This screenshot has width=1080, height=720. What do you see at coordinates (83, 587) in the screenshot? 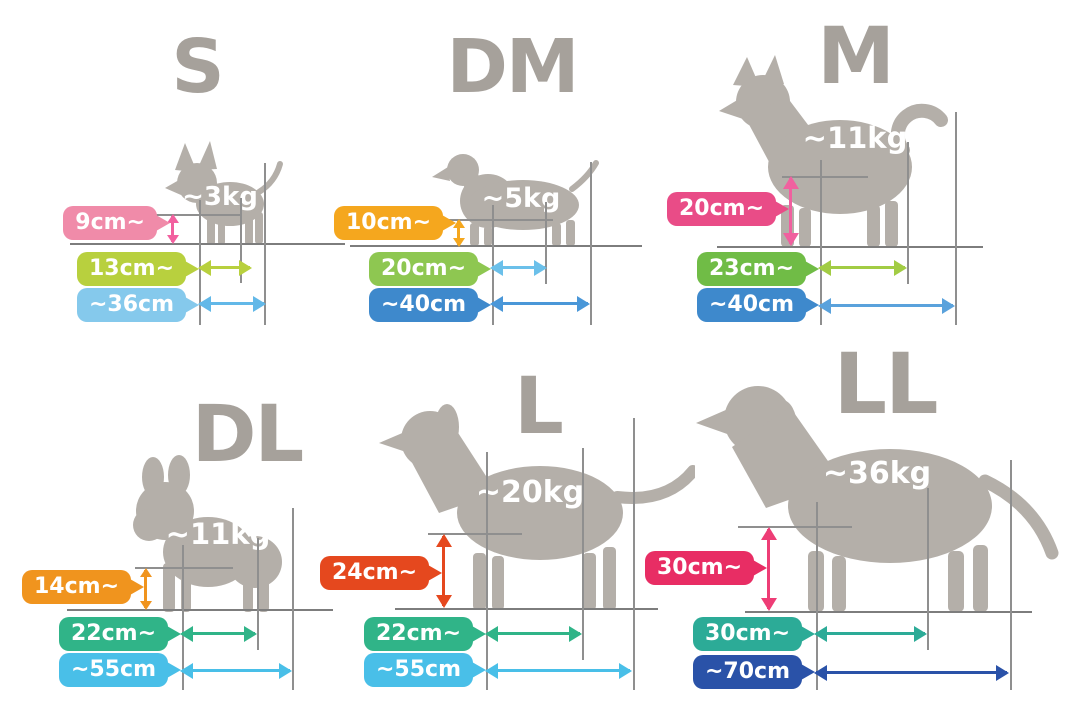
I see `measurement-tag: 14cm~` at bounding box center [83, 587].